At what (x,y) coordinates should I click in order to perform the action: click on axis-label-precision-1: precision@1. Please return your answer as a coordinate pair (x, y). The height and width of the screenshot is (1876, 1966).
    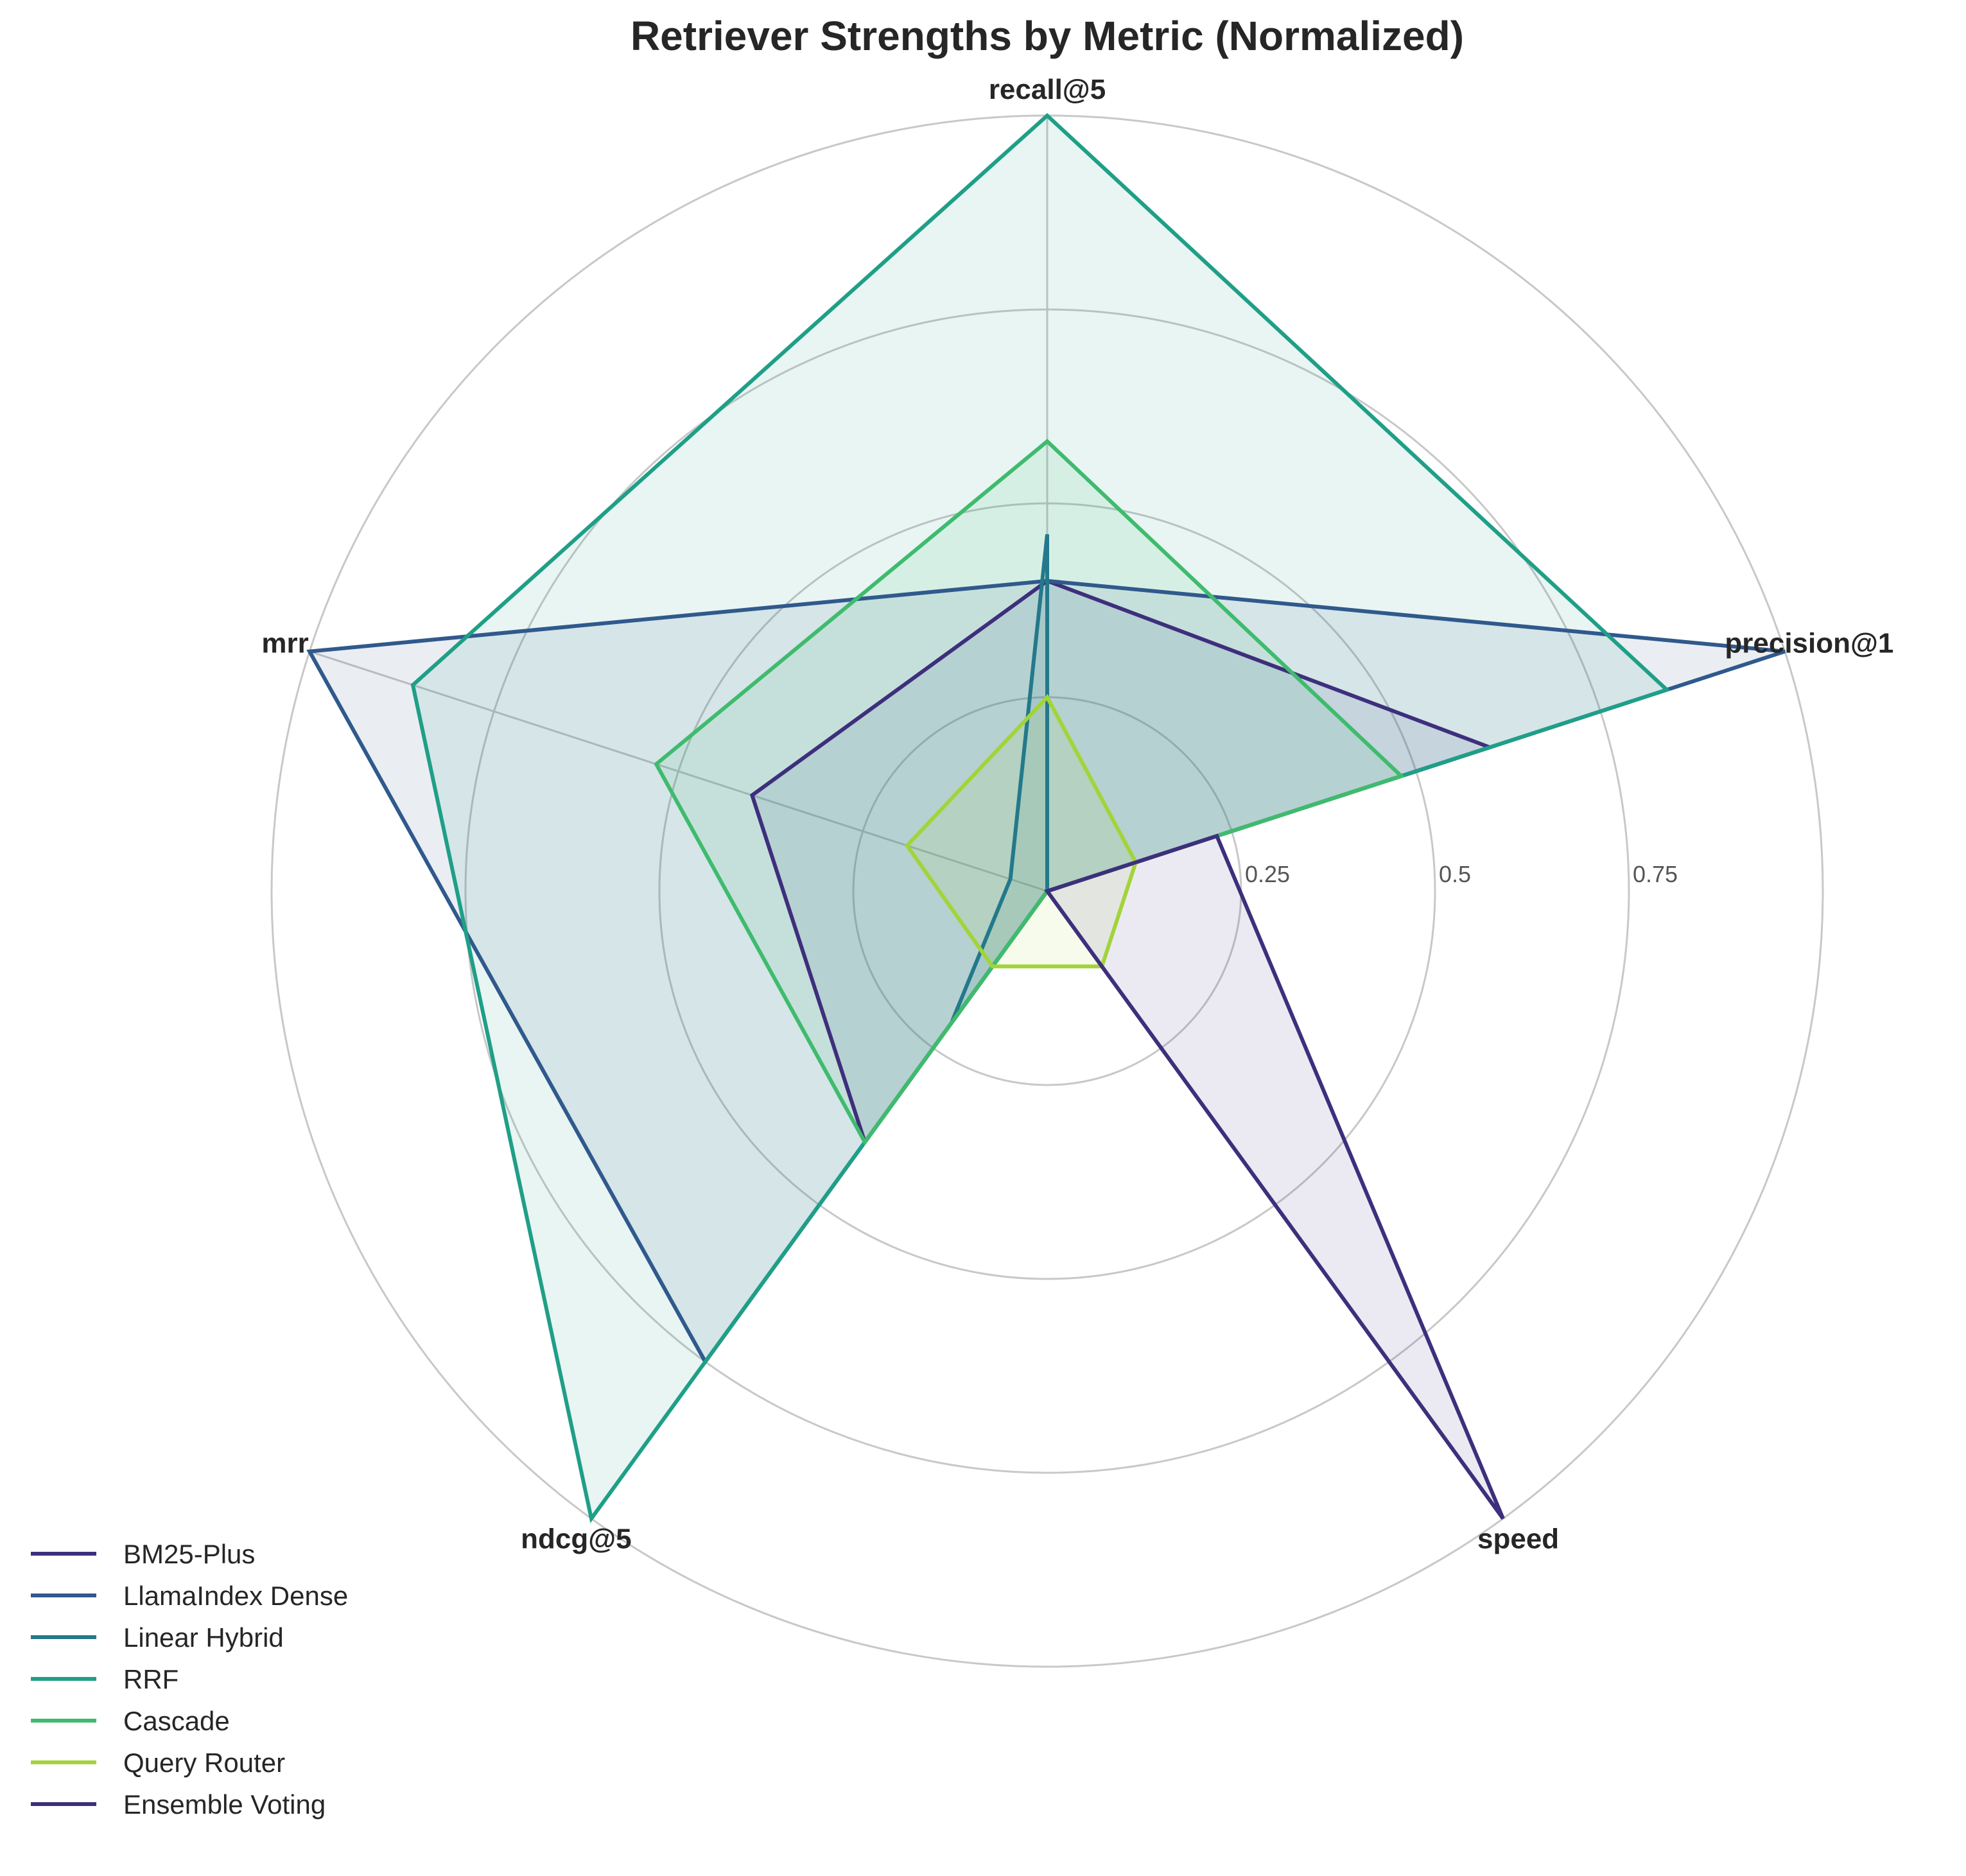
    Looking at the image, I should click on (1809, 643).